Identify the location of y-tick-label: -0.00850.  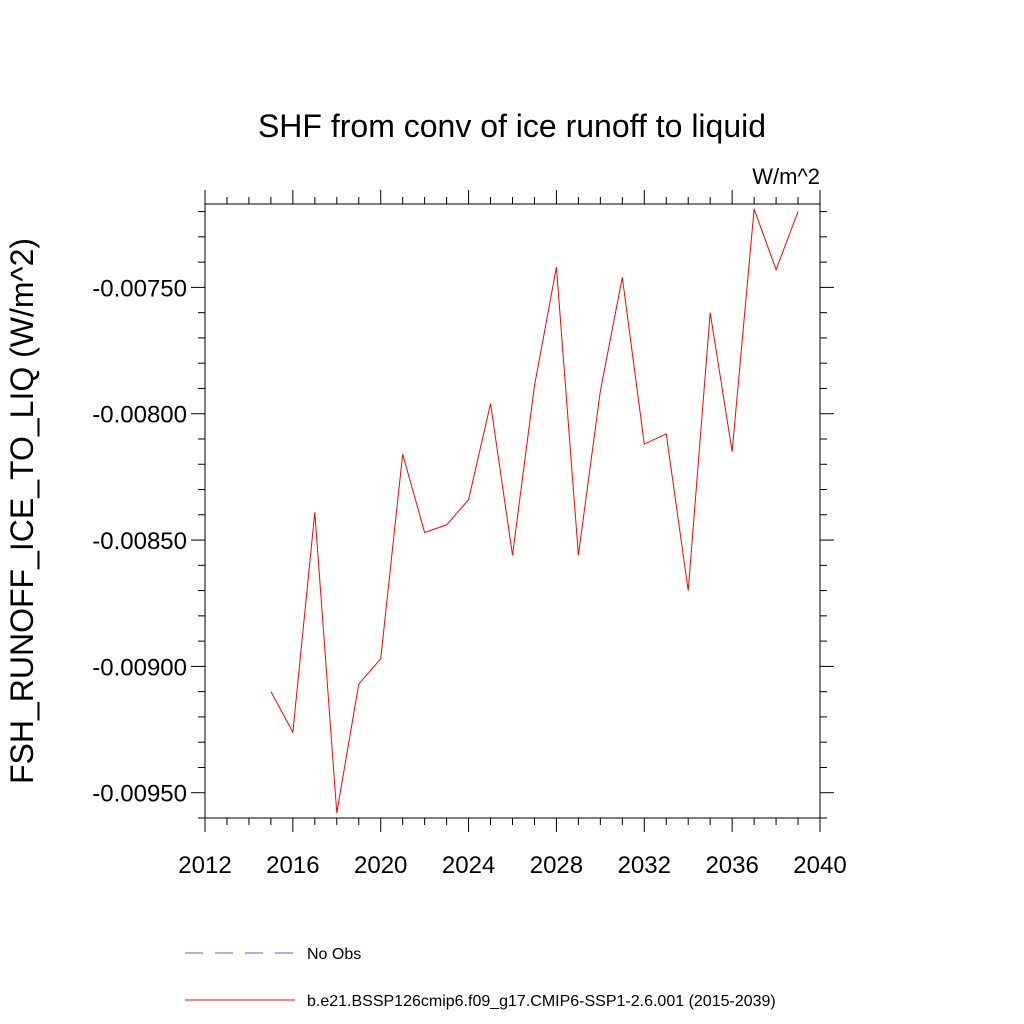
(139, 541).